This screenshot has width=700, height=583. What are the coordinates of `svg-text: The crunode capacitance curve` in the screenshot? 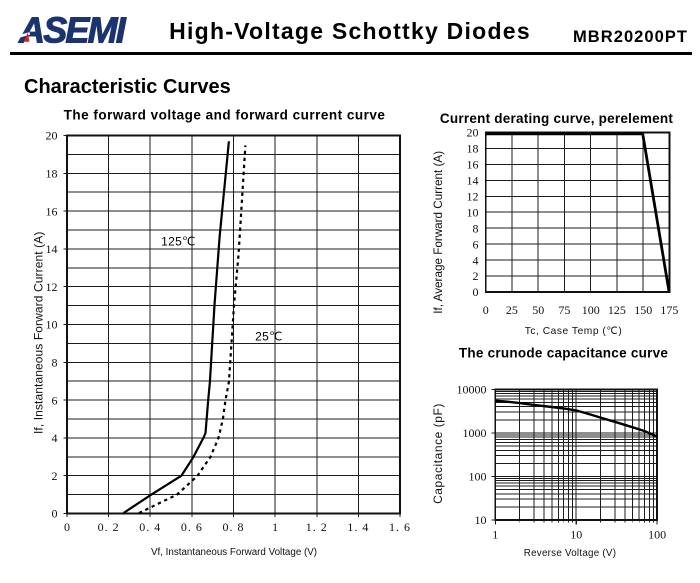 It's located at (564, 353).